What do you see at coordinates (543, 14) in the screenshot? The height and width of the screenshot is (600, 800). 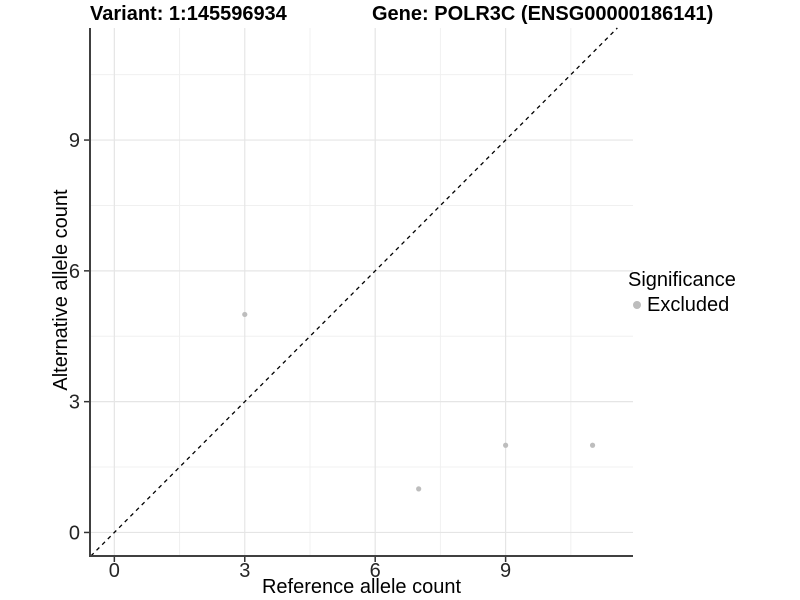 I see `plot-title-gene: Gene: POLR3C (ENSG00000186141)` at bounding box center [543, 14].